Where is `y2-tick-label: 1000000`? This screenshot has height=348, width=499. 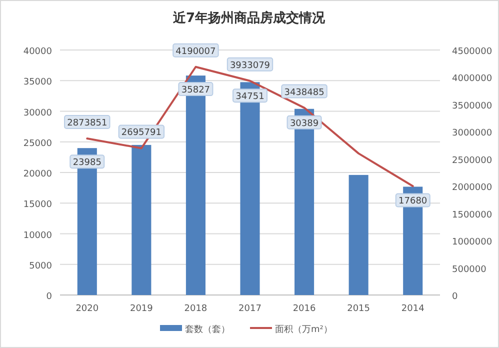 y2-tick-label: 1000000 is located at coordinates (472, 243).